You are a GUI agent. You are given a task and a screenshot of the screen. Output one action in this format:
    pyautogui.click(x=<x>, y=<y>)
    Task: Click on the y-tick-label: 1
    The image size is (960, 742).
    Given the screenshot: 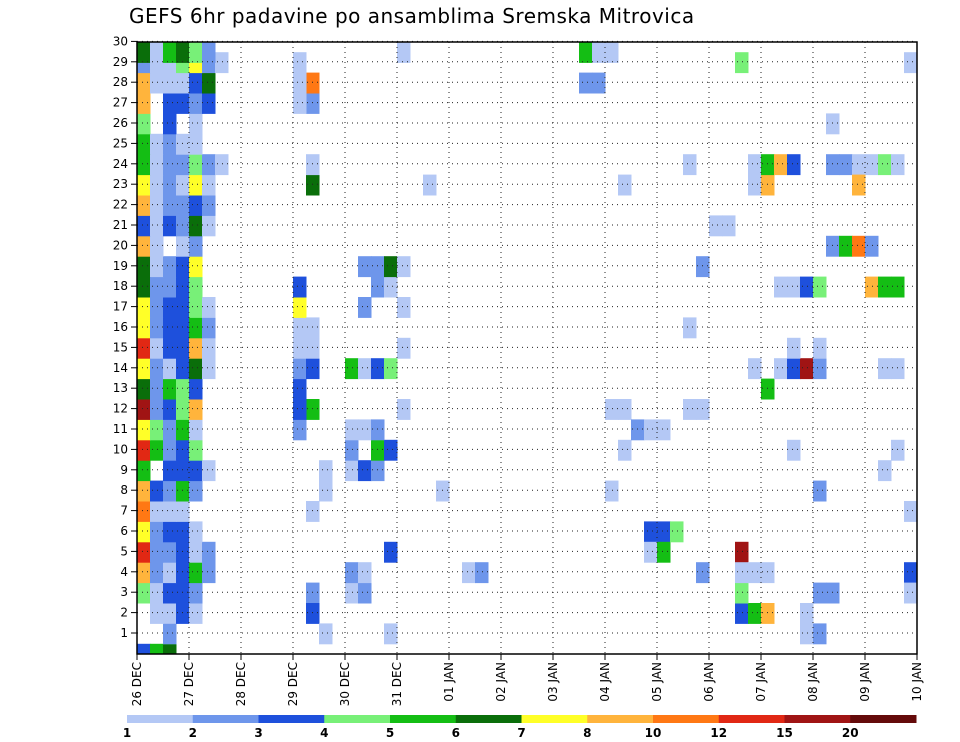 What is the action you would take?
    pyautogui.click(x=124, y=633)
    